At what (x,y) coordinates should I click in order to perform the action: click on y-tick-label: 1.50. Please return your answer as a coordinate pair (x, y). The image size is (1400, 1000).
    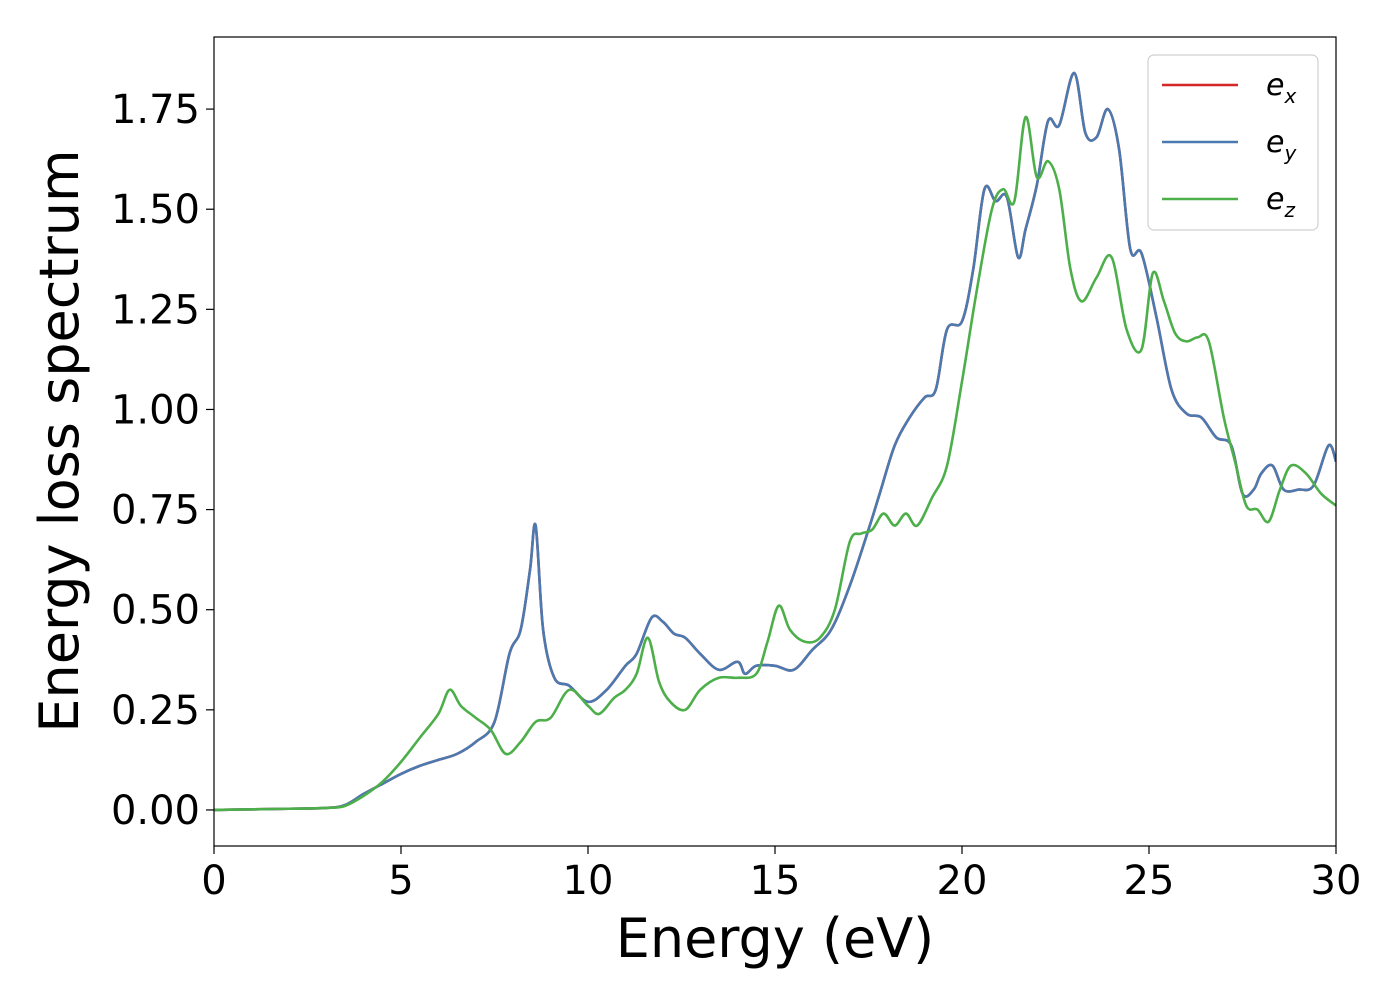
    Looking at the image, I should click on (155, 210).